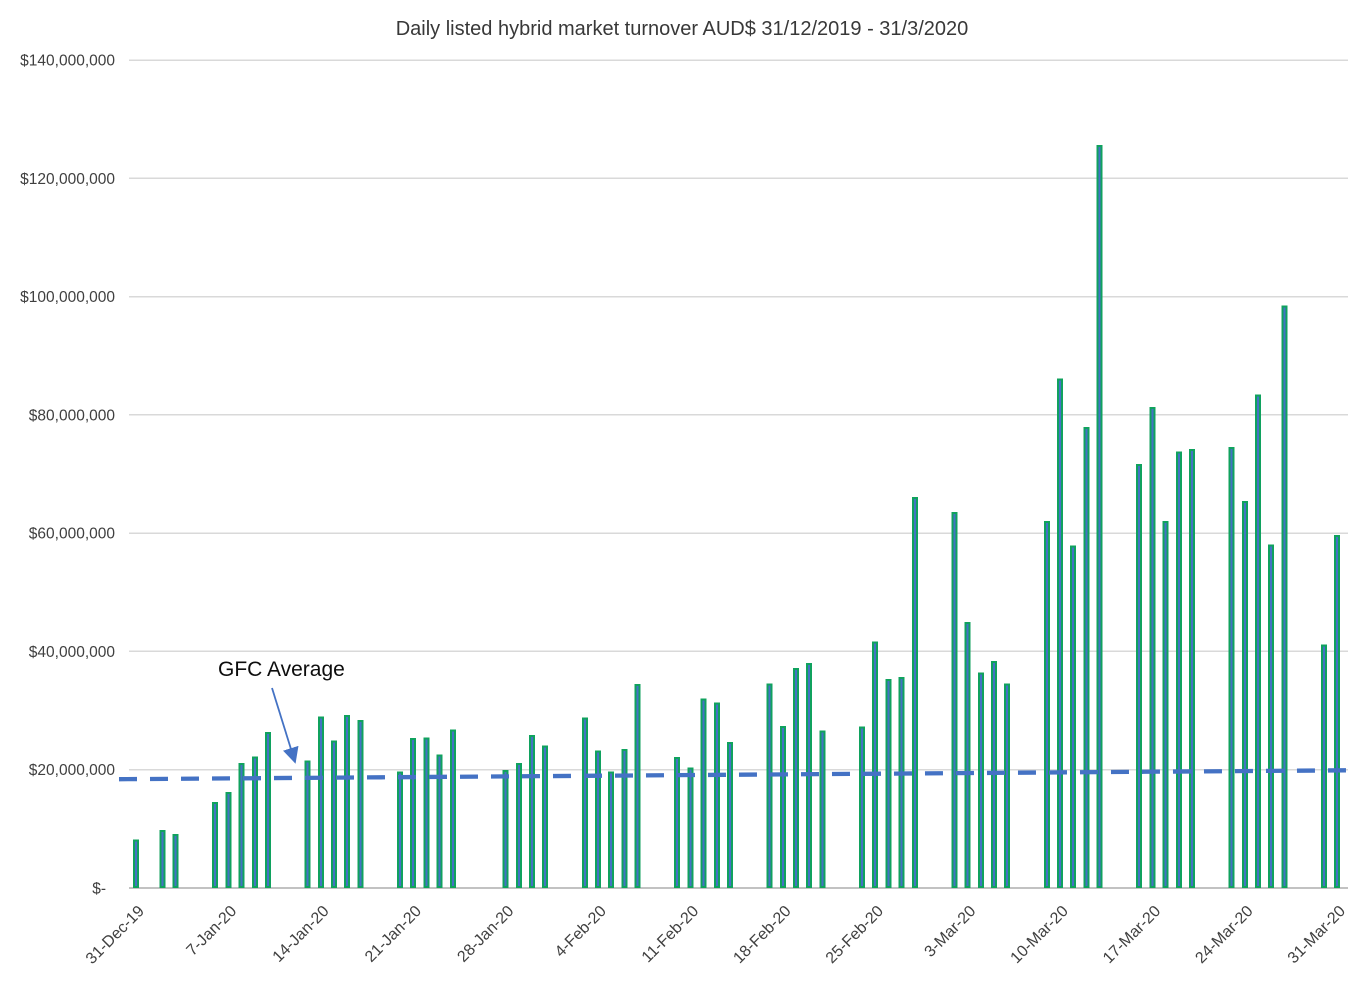 Image resolution: width=1364 pixels, height=990 pixels. What do you see at coordinates (285, 725) in the screenshot?
I see `gfc-annotation-arrow` at bounding box center [285, 725].